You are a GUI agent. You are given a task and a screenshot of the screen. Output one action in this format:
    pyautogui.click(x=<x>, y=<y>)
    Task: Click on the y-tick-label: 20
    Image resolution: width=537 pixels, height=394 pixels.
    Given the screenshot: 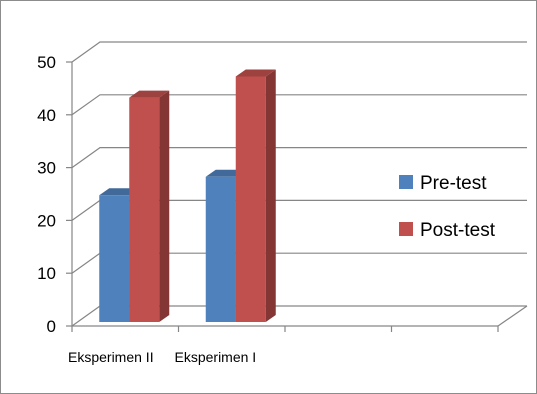 What is the action you would take?
    pyautogui.click(x=46, y=220)
    